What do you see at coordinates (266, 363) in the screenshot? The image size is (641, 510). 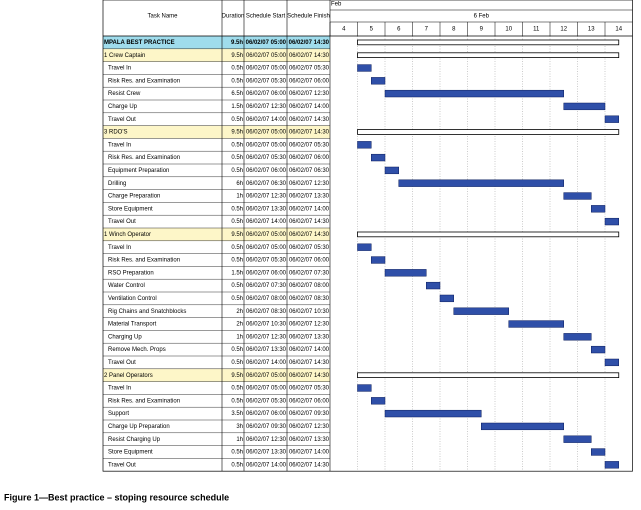 I see `start-time: 06/02/07 14:00` at bounding box center [266, 363].